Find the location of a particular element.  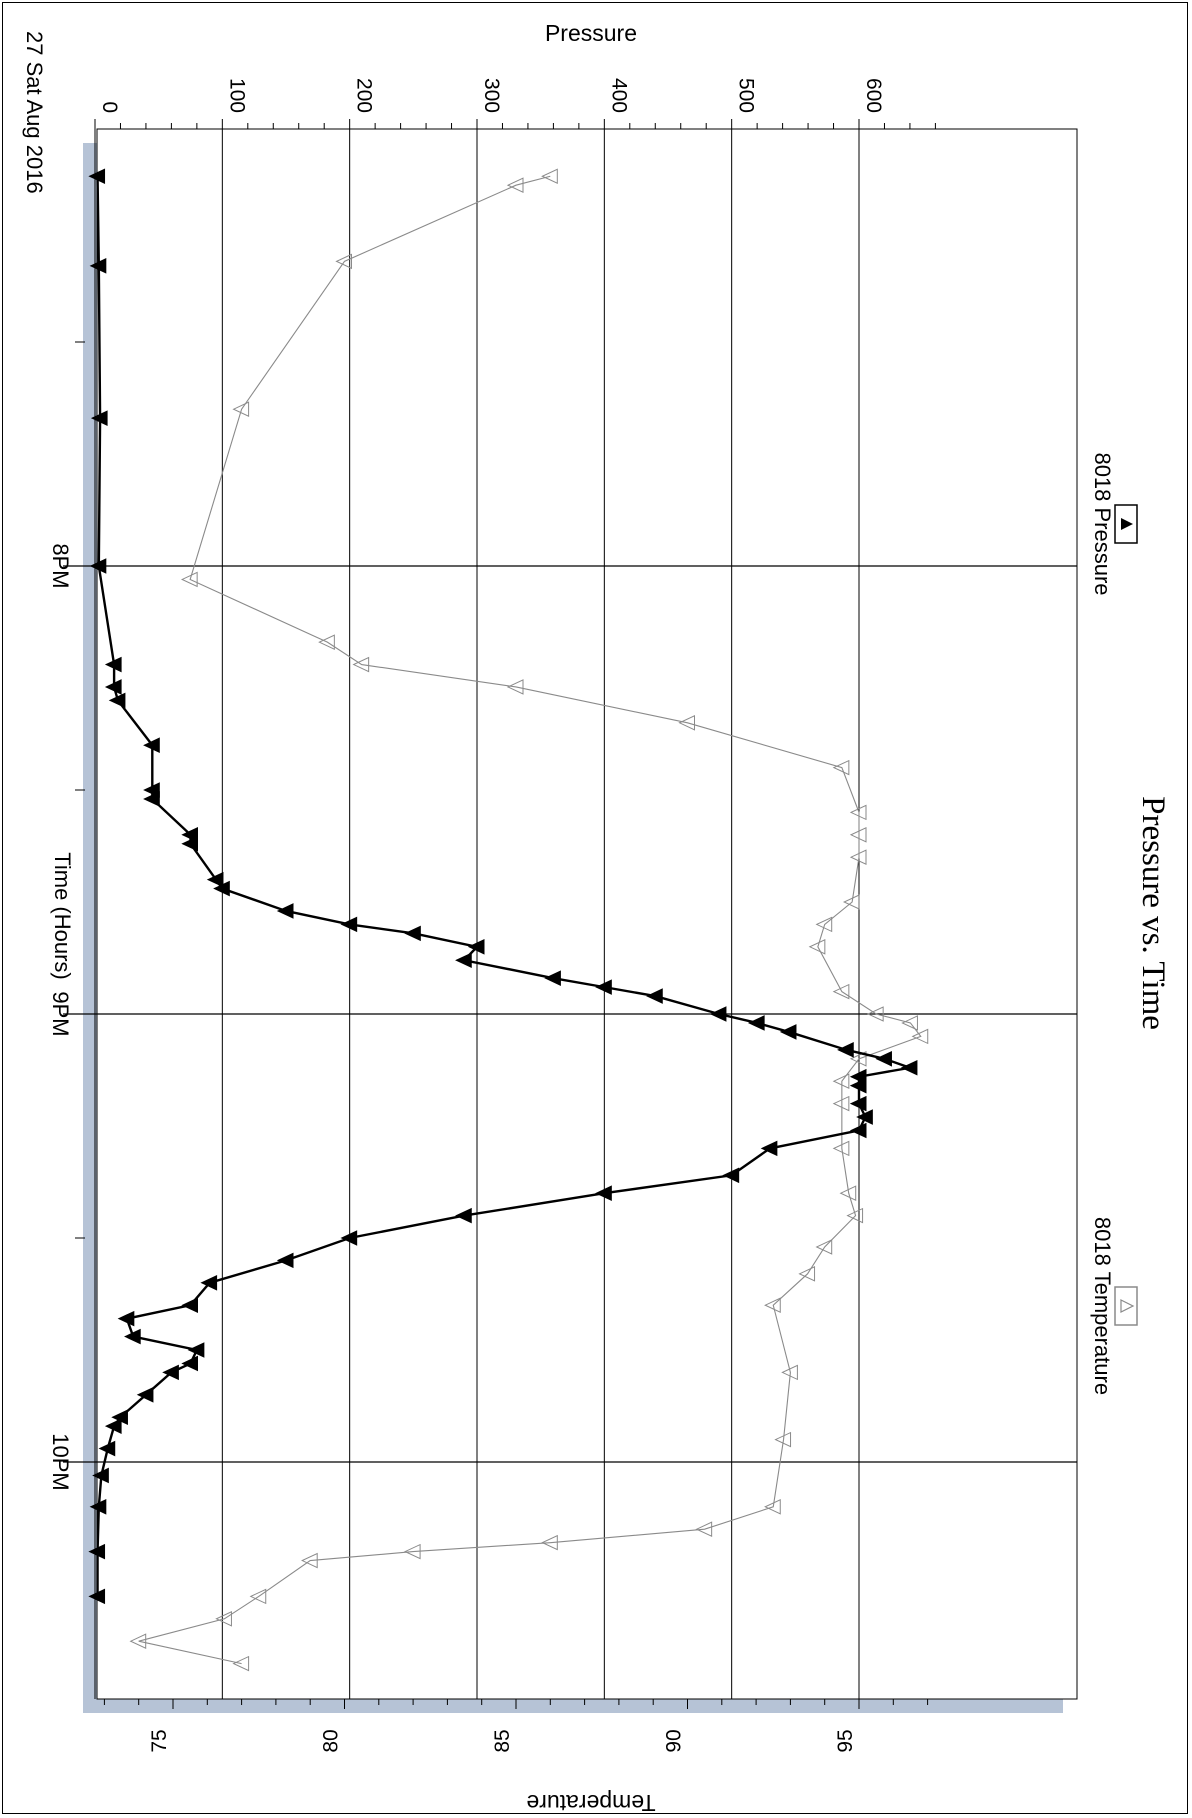

temperature-tick-label: 75 is located at coordinates (159, 1740).